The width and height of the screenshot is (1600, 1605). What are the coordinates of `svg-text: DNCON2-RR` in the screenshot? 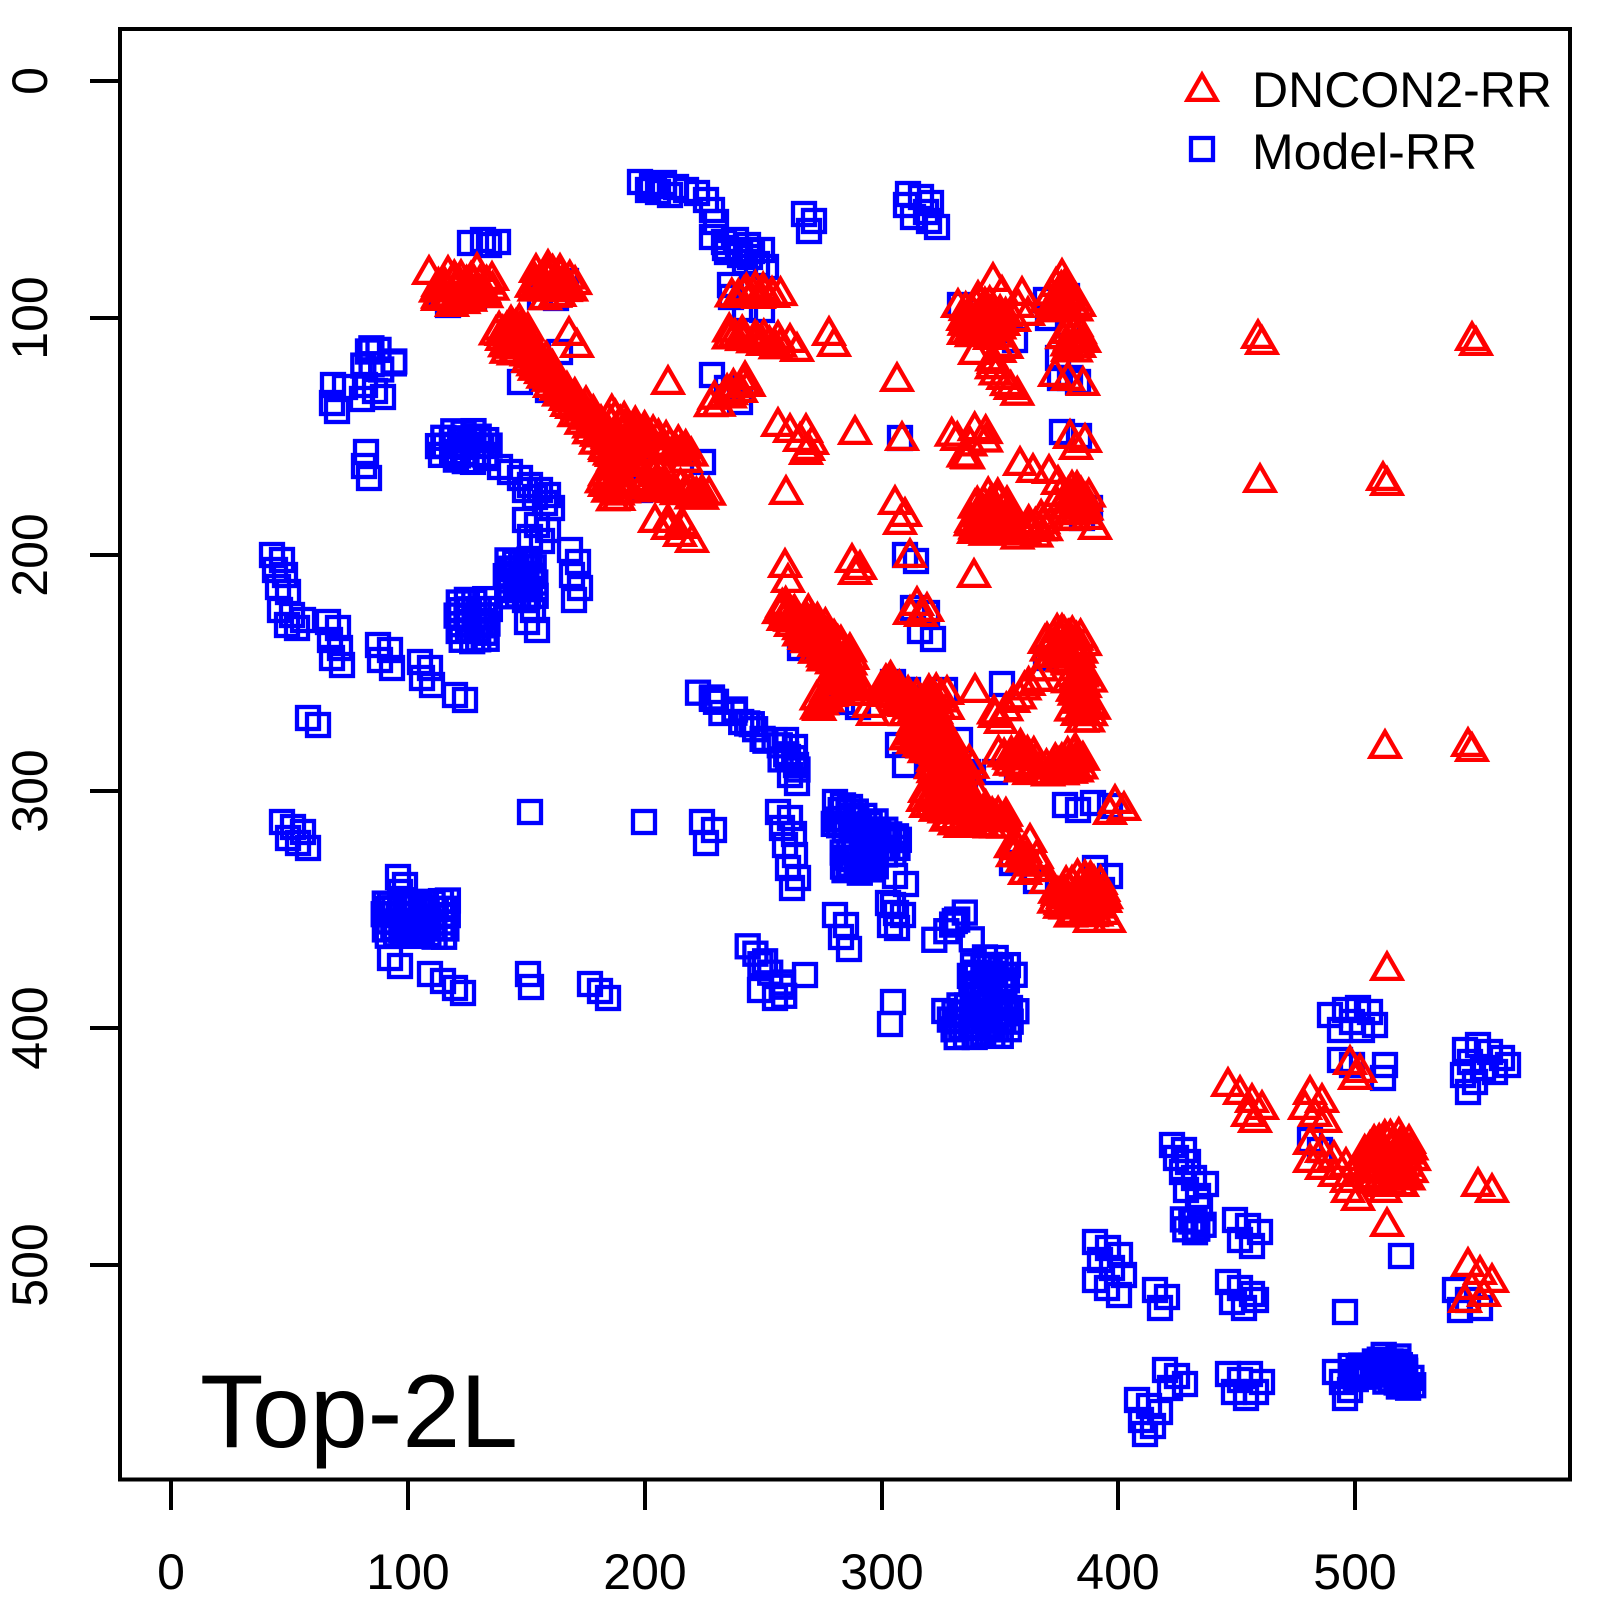 It's located at (1402, 90).